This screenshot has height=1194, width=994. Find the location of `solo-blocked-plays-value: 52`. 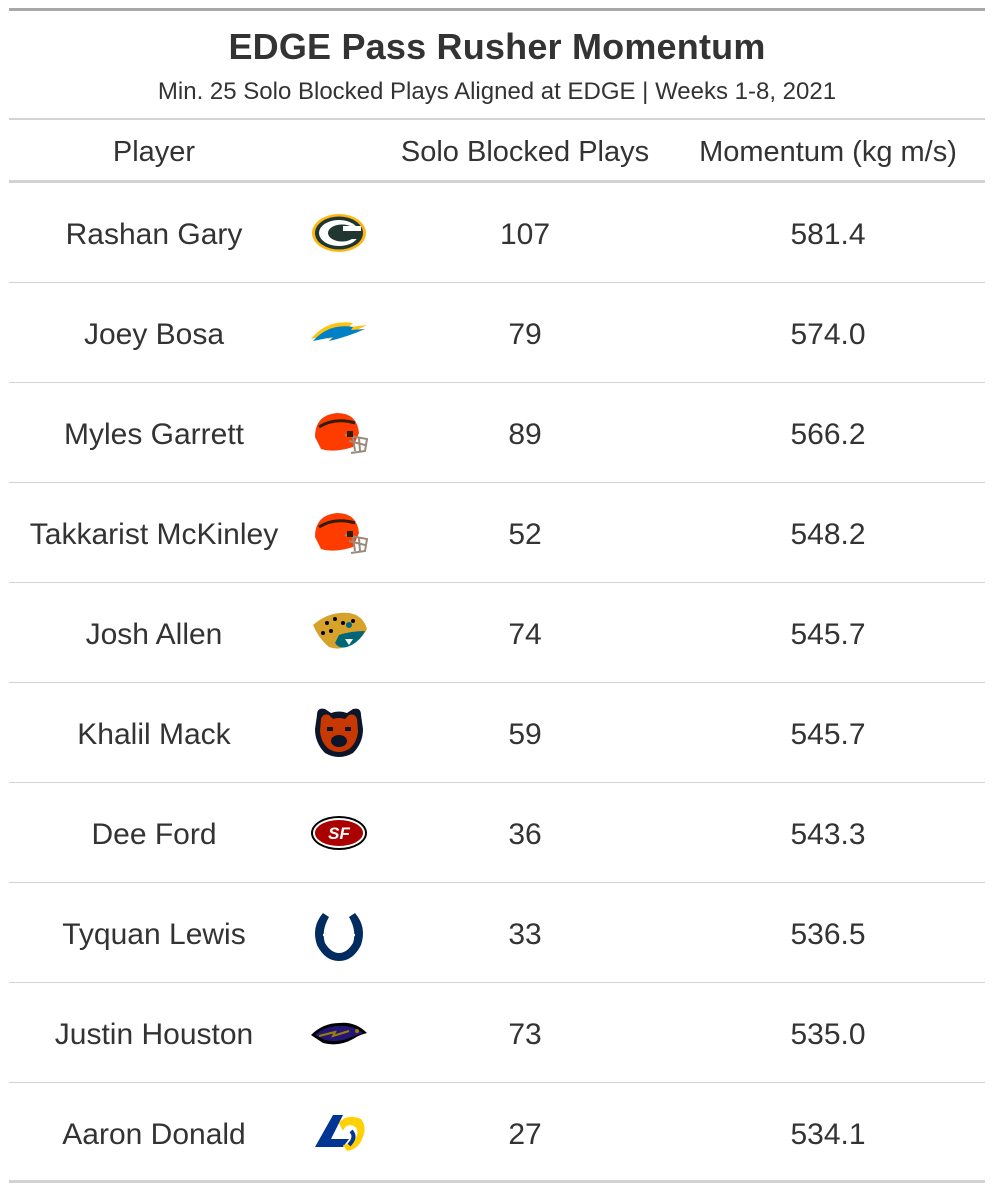

solo-blocked-plays-value: 52 is located at coordinates (525, 534).